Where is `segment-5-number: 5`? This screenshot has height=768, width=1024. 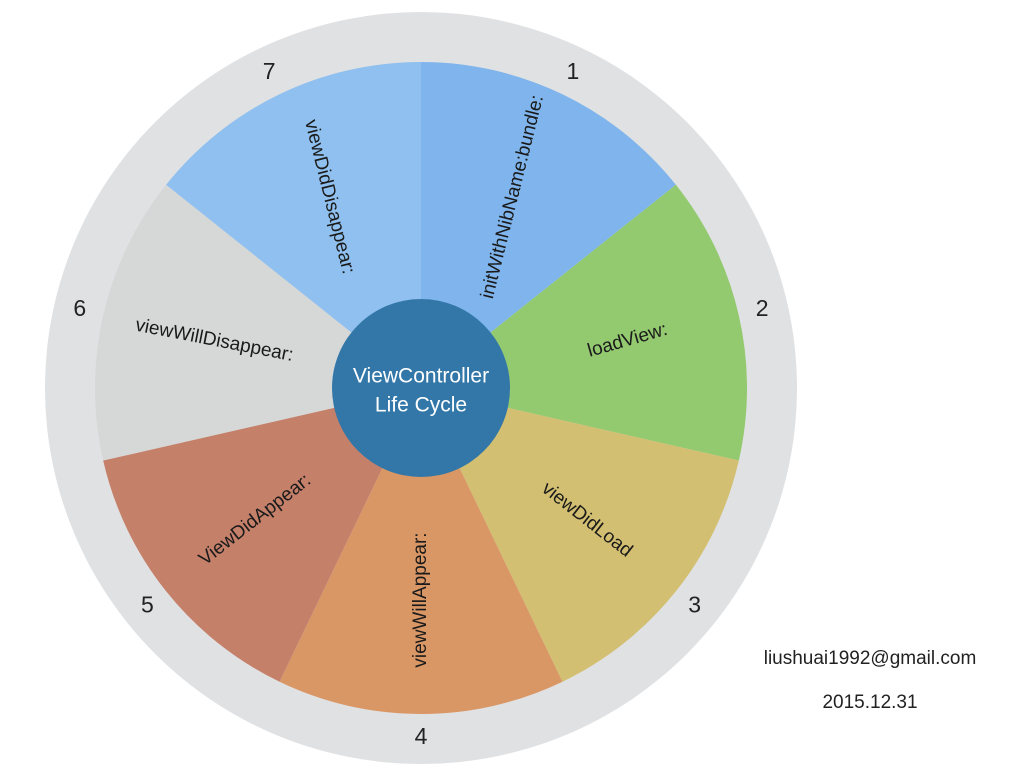 segment-5-number: 5 is located at coordinates (147, 604).